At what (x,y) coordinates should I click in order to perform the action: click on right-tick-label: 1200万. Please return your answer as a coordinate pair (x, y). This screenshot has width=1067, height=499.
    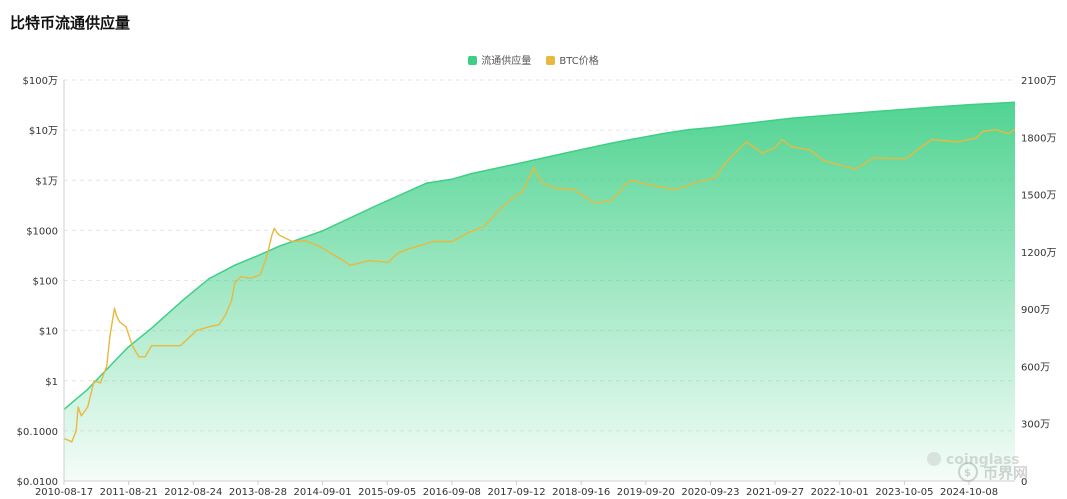
    Looking at the image, I should click on (1038, 253).